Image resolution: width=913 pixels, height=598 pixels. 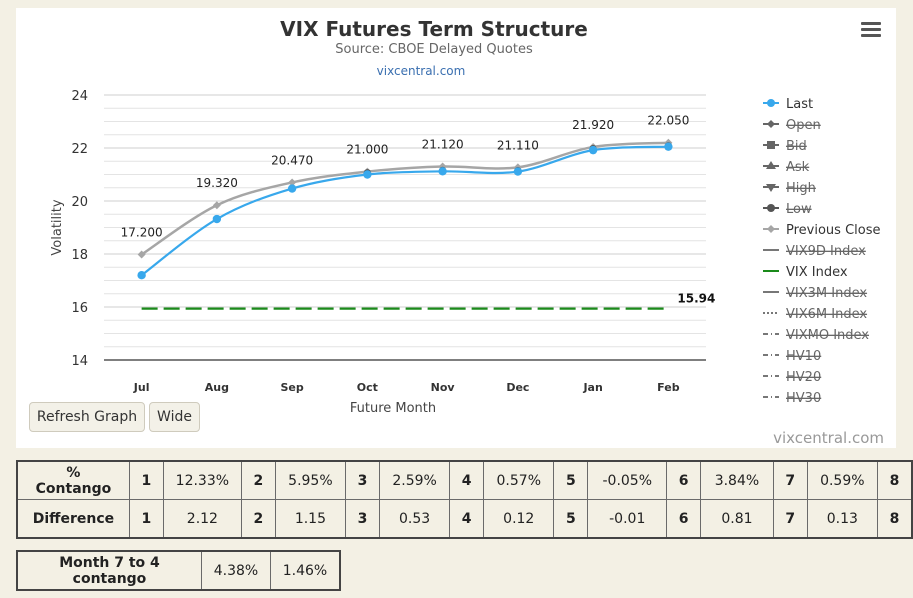 I want to click on x-tick-label: Oct, so click(x=367, y=387).